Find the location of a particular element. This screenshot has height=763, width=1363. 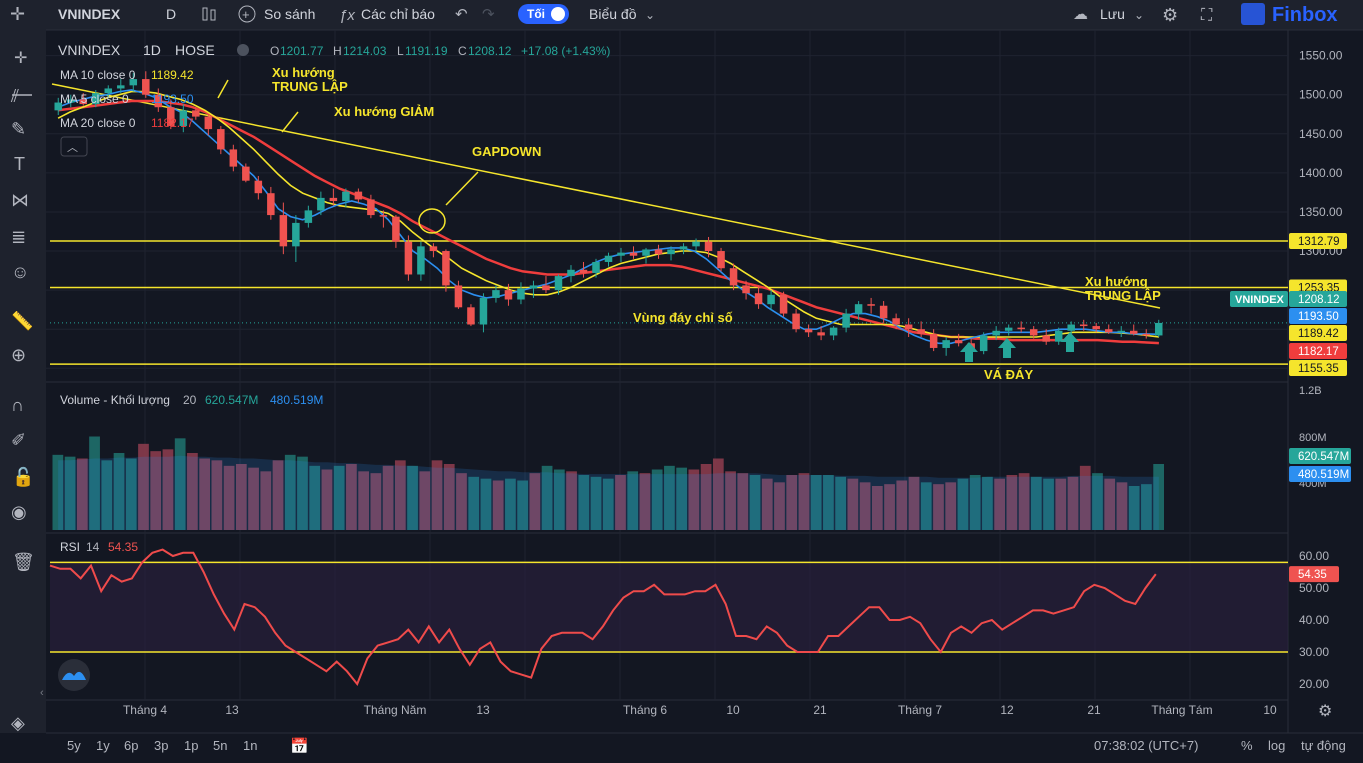

zoom-icon: ⊕ is located at coordinates (18, 355).